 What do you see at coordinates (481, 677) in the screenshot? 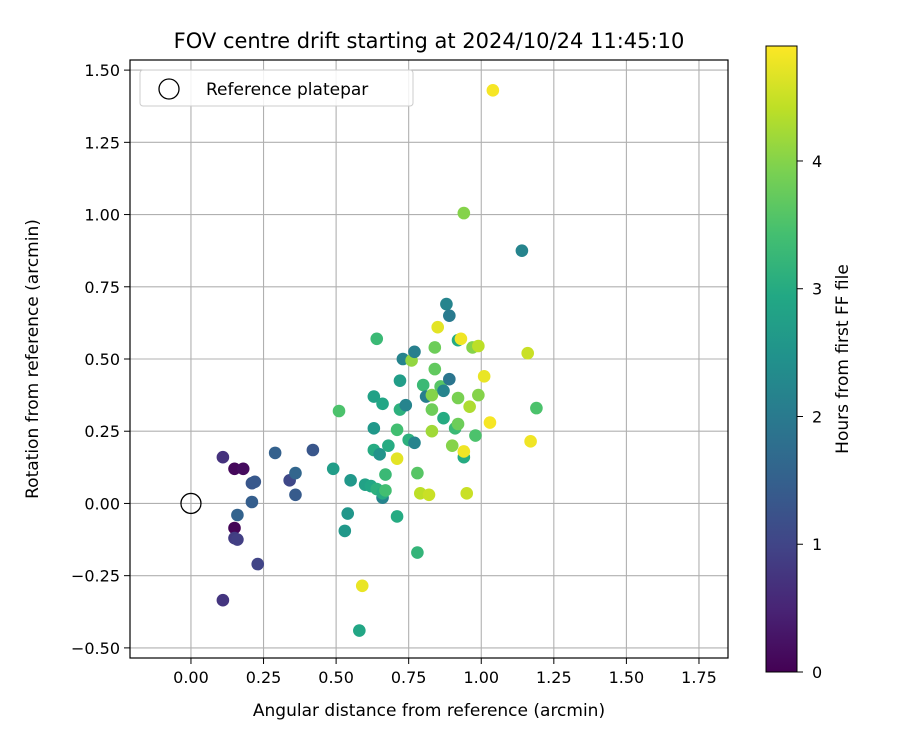
I see `x-tick-label: 1.00` at bounding box center [481, 677].